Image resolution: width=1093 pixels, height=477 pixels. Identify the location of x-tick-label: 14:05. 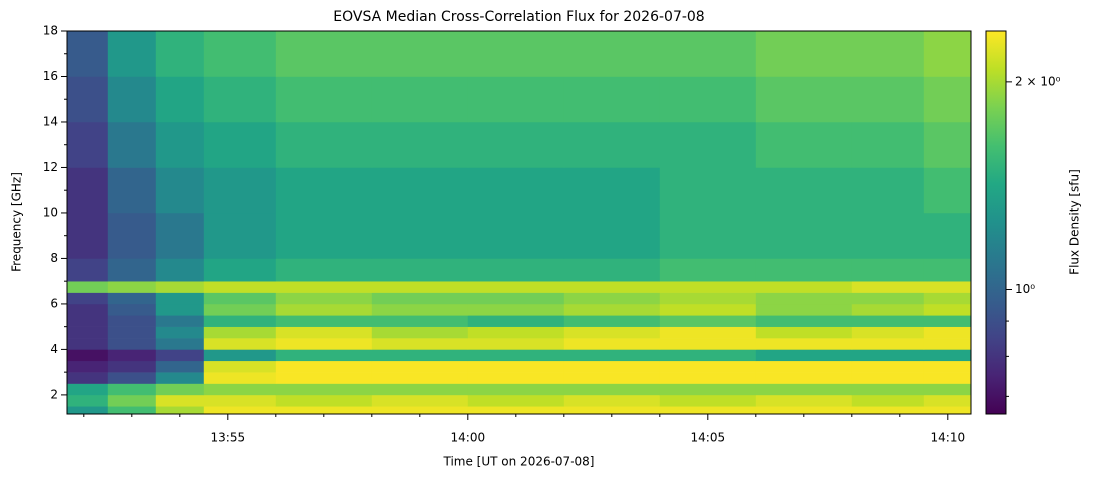
(708, 438).